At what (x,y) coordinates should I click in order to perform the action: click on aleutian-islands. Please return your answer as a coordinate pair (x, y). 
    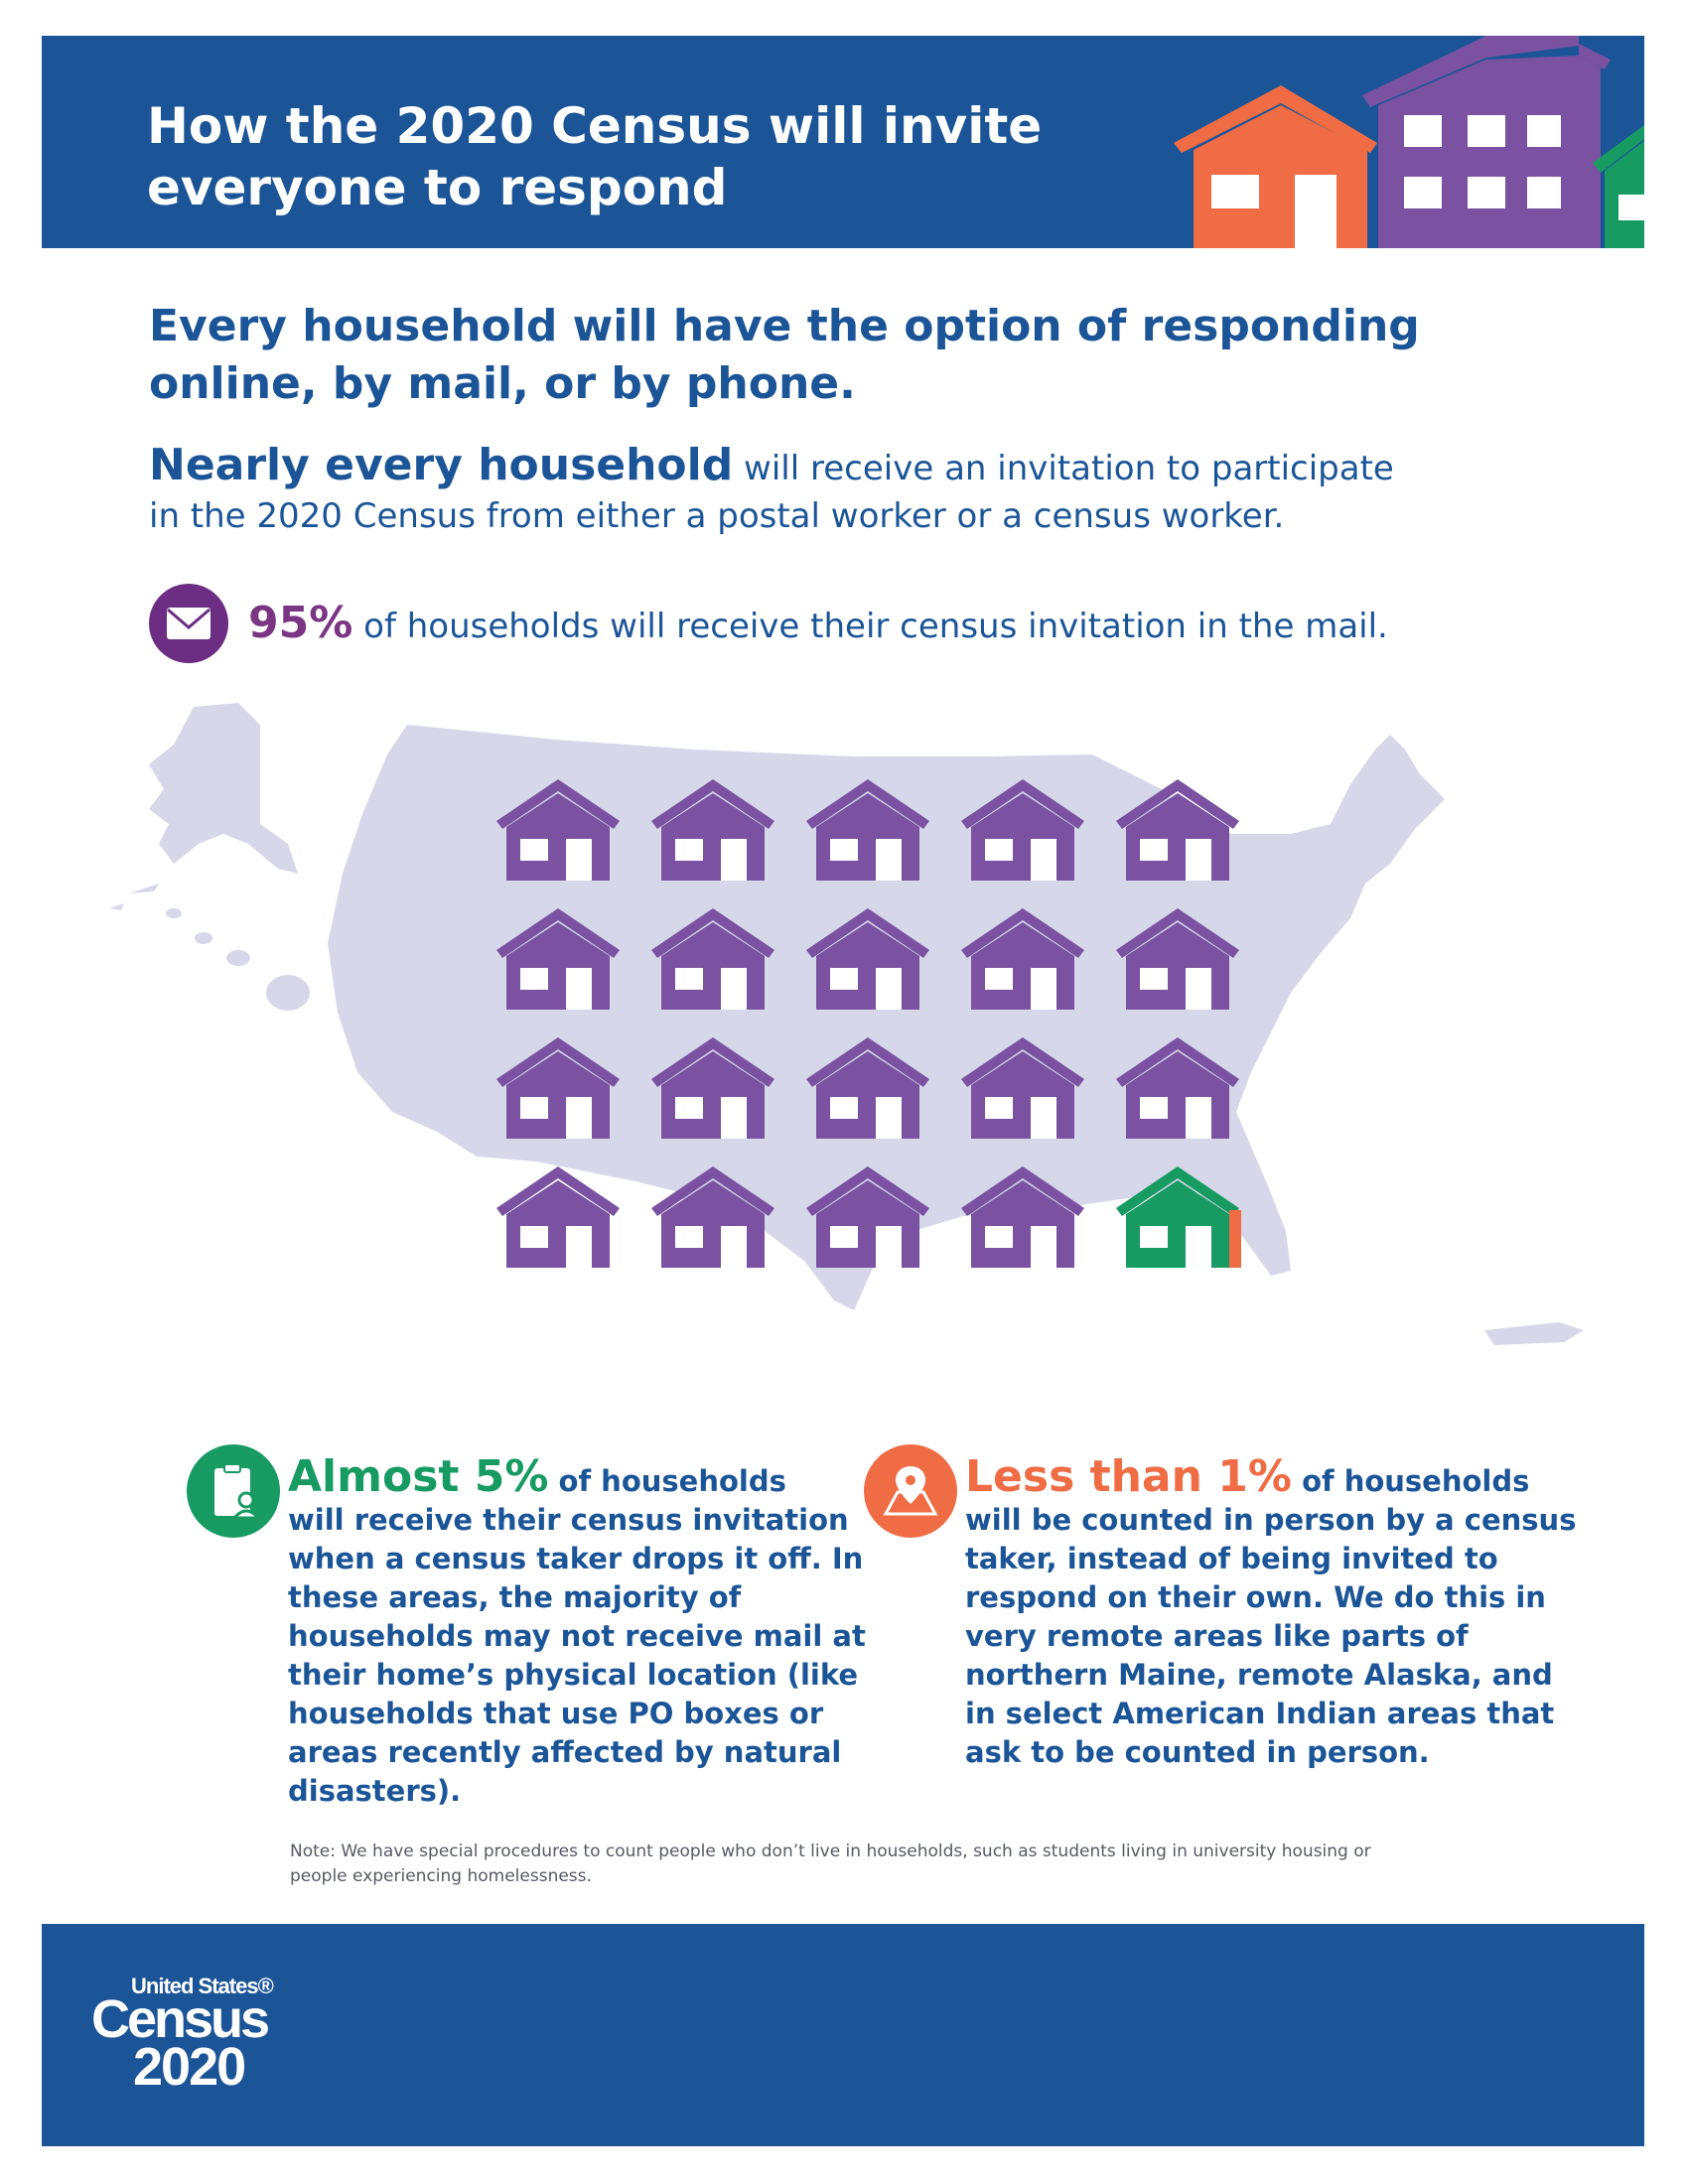
    Looking at the image, I should click on (134, 897).